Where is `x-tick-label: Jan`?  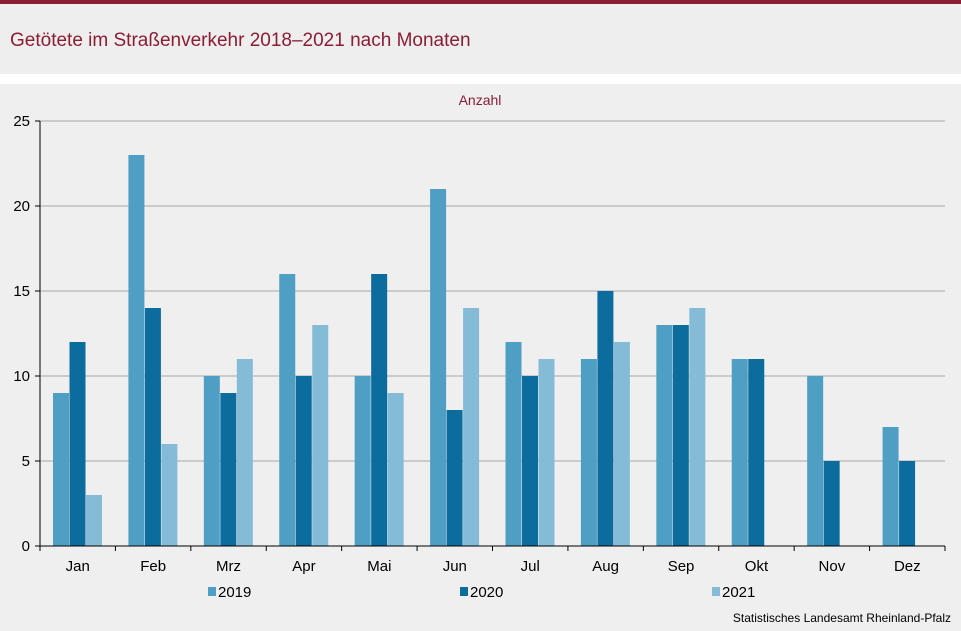 x-tick-label: Jan is located at coordinates (78, 566).